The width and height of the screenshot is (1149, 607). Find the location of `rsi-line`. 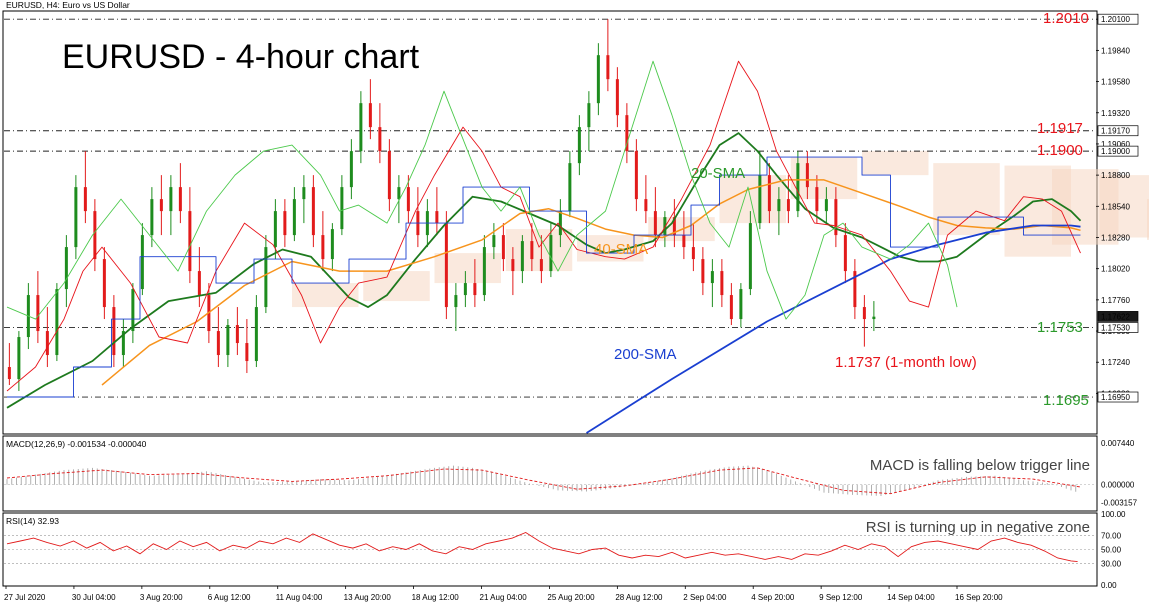

rsi-line is located at coordinates (542, 547).